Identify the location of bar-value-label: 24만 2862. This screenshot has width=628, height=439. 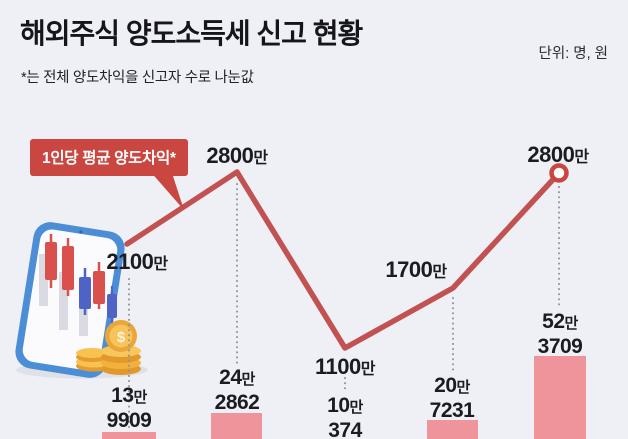
(237, 390).